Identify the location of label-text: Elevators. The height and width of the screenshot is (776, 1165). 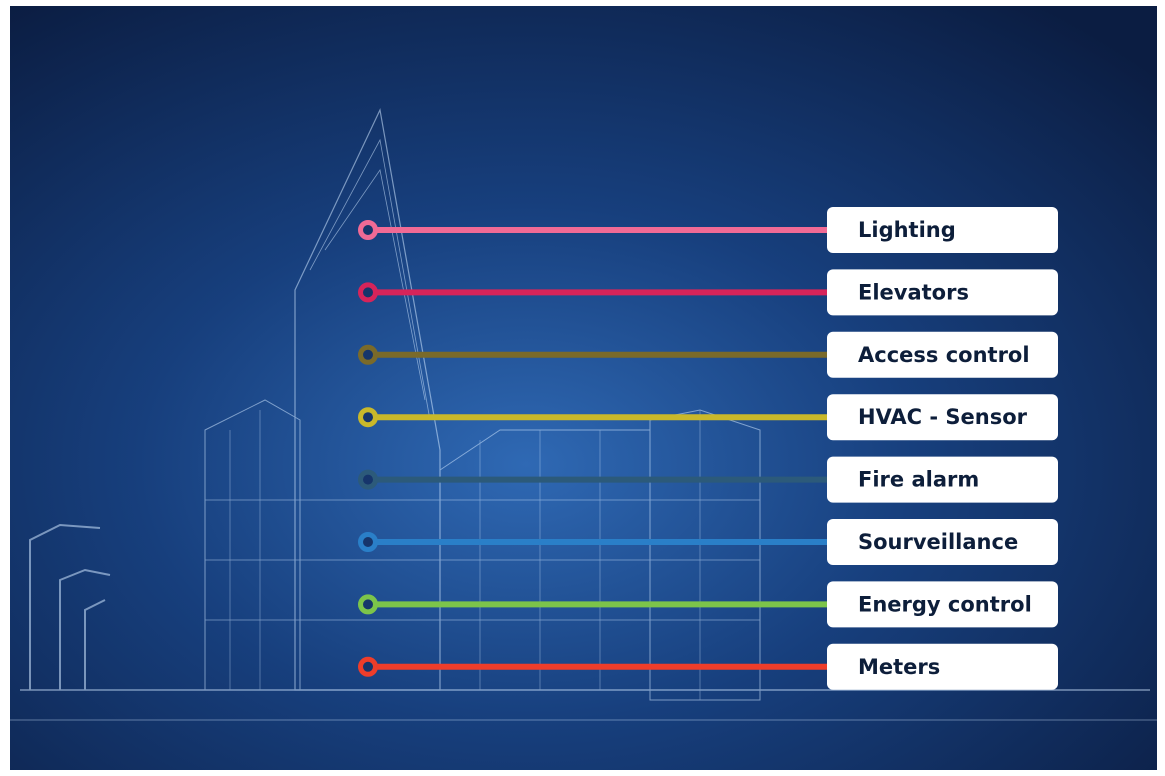
(913, 292).